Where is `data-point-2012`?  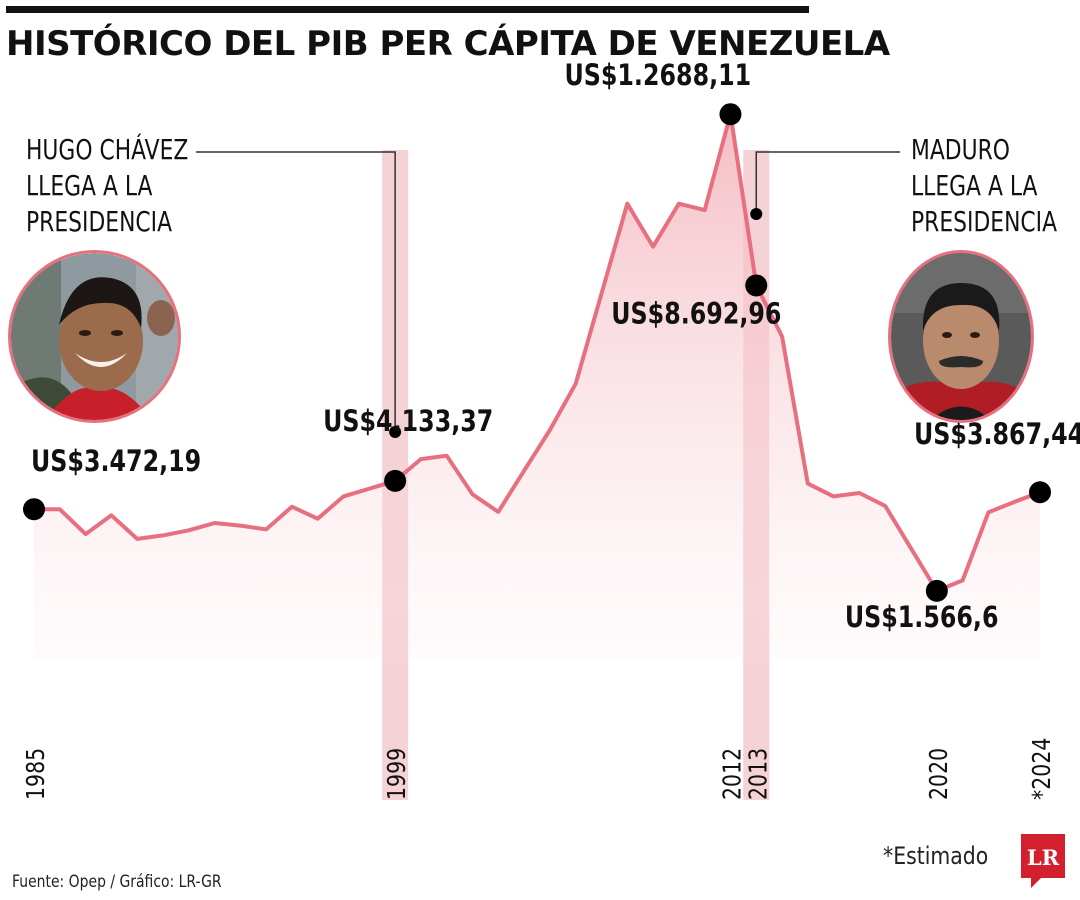 data-point-2012 is located at coordinates (730, 114).